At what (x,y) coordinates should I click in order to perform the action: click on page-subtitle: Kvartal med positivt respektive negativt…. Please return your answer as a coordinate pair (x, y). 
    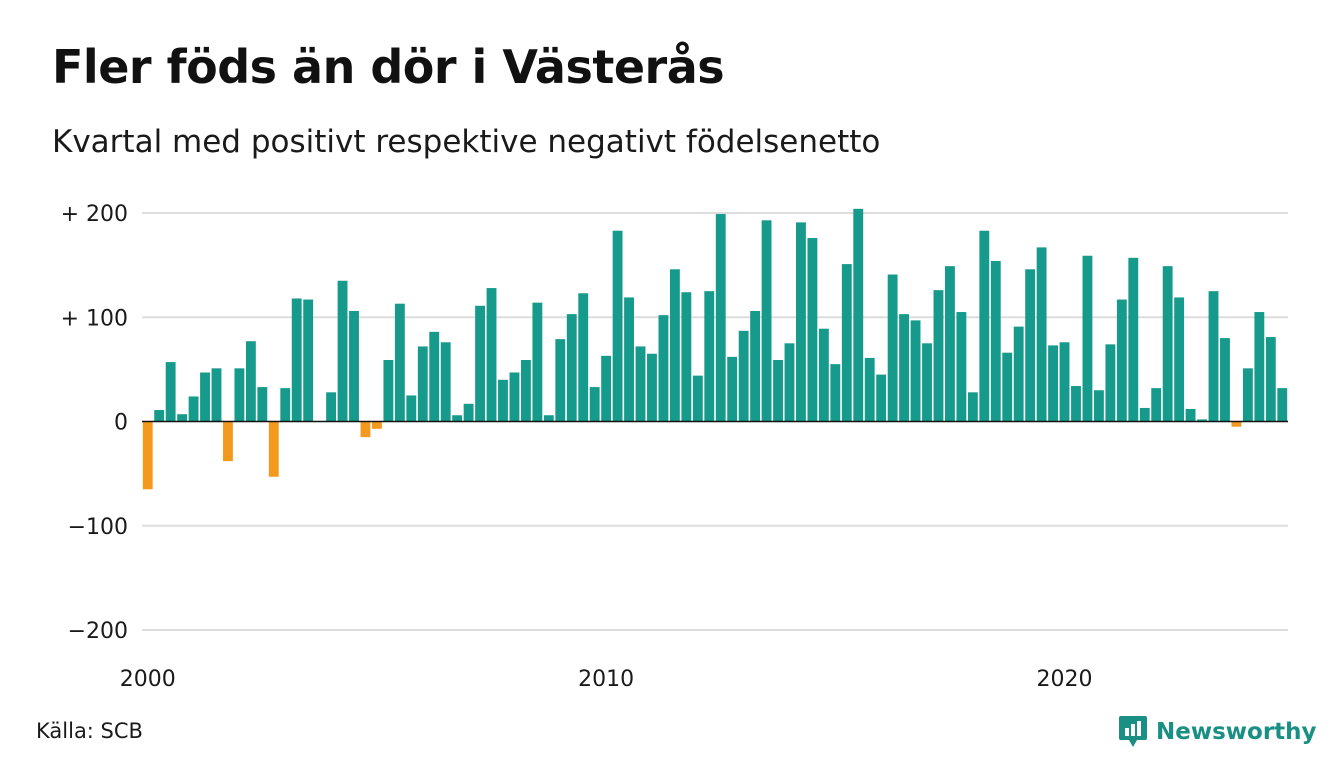
    Looking at the image, I should click on (466, 142).